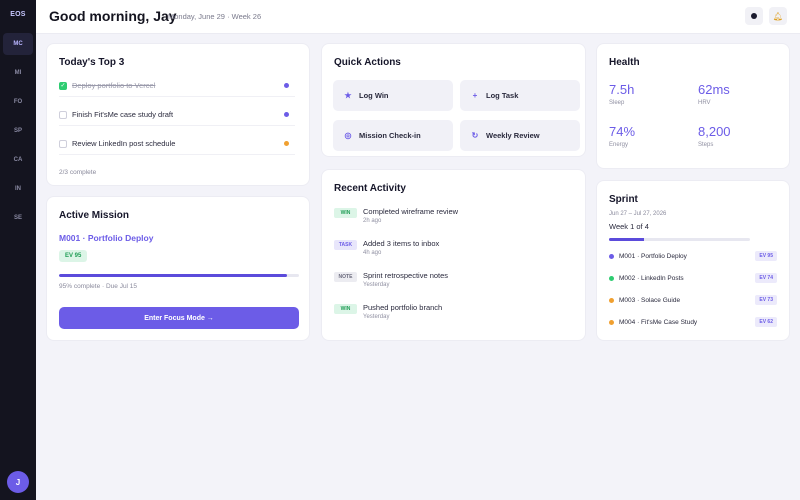  What do you see at coordinates (78, 172) in the screenshot?
I see `completion-count: 2/3 complete` at bounding box center [78, 172].